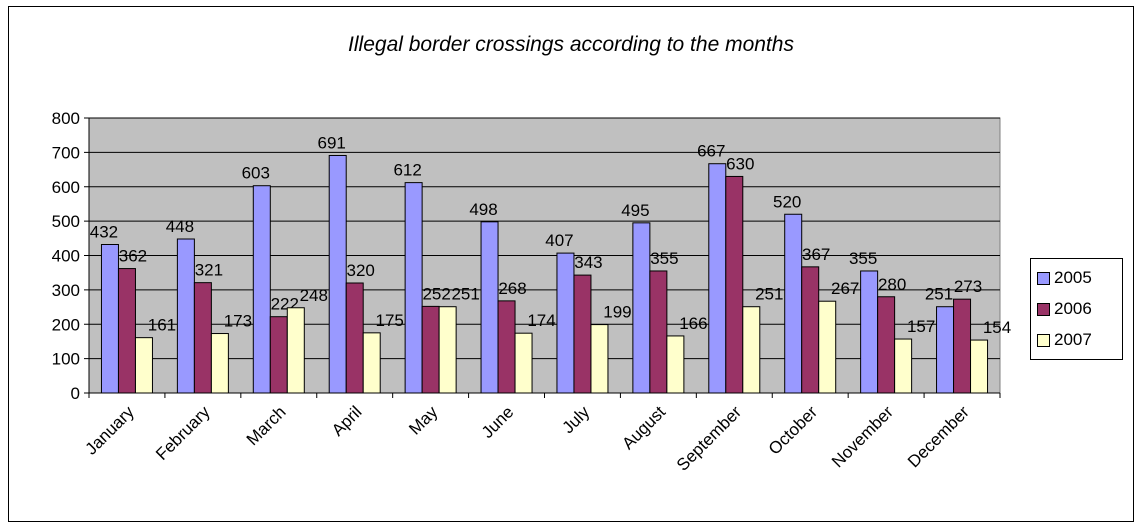  Describe the element at coordinates (183, 433) in the screenshot. I see `category-label: February` at that location.